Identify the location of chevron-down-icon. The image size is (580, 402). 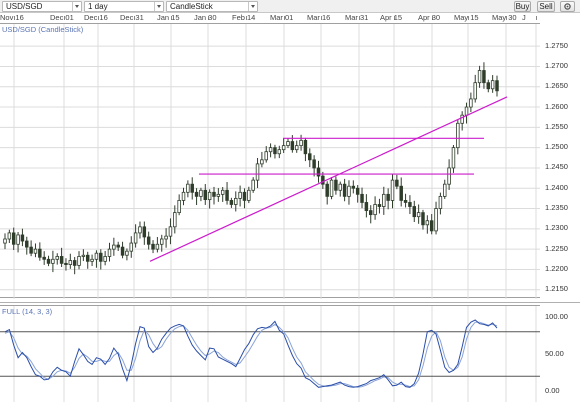
(252, 6).